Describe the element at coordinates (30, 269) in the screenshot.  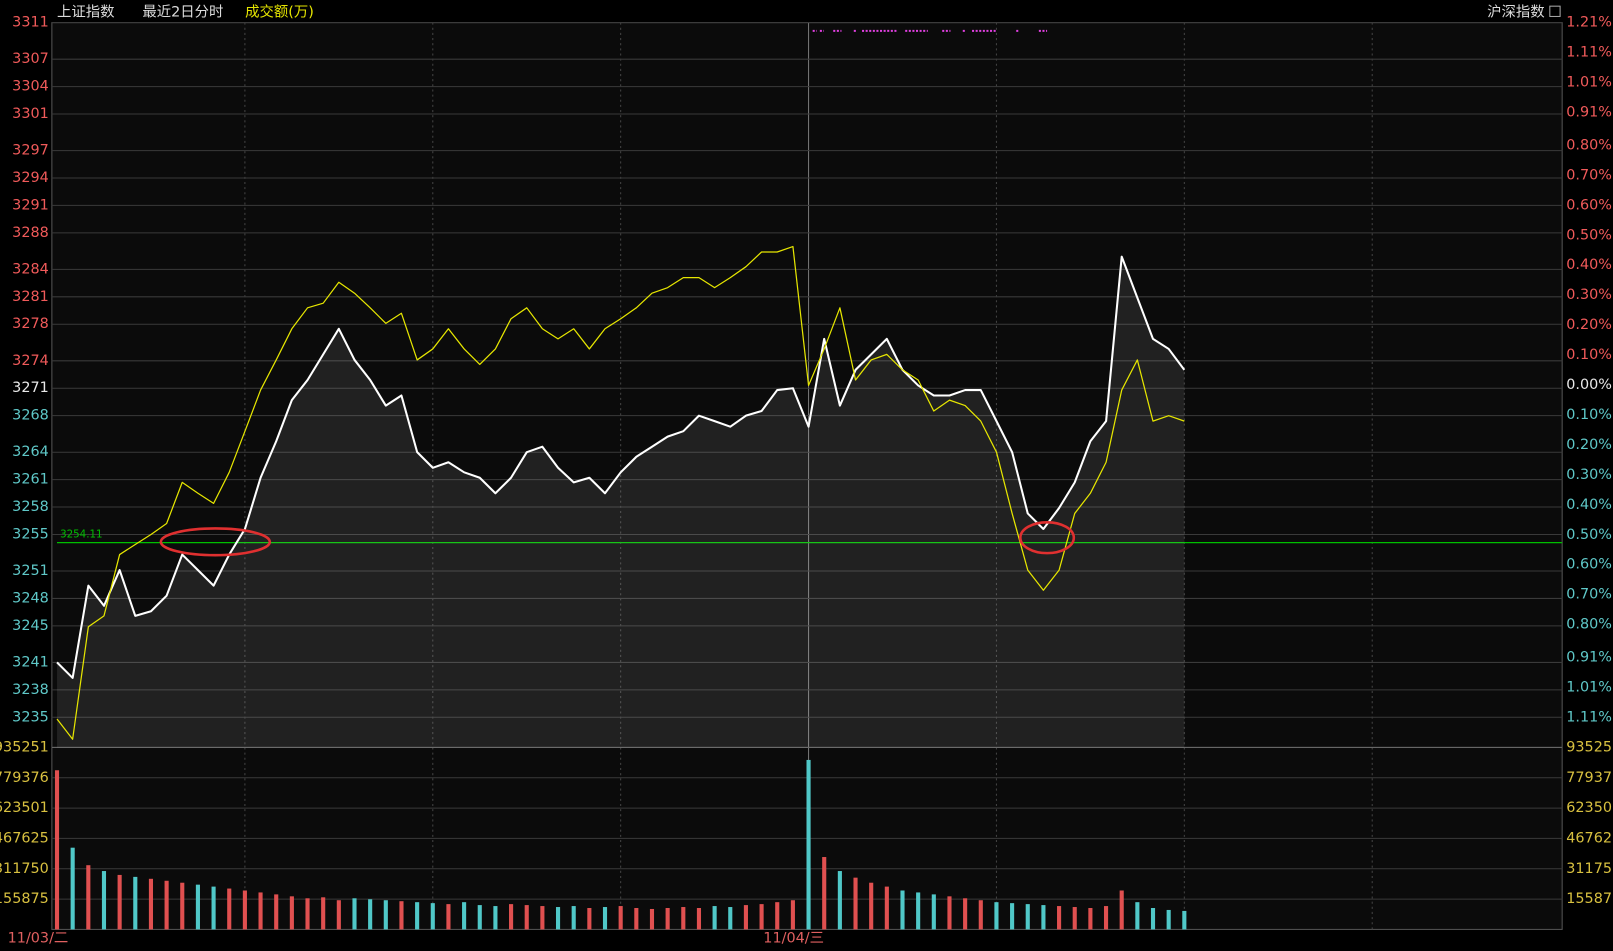
I see `y-tick-label: 3284` at that location.